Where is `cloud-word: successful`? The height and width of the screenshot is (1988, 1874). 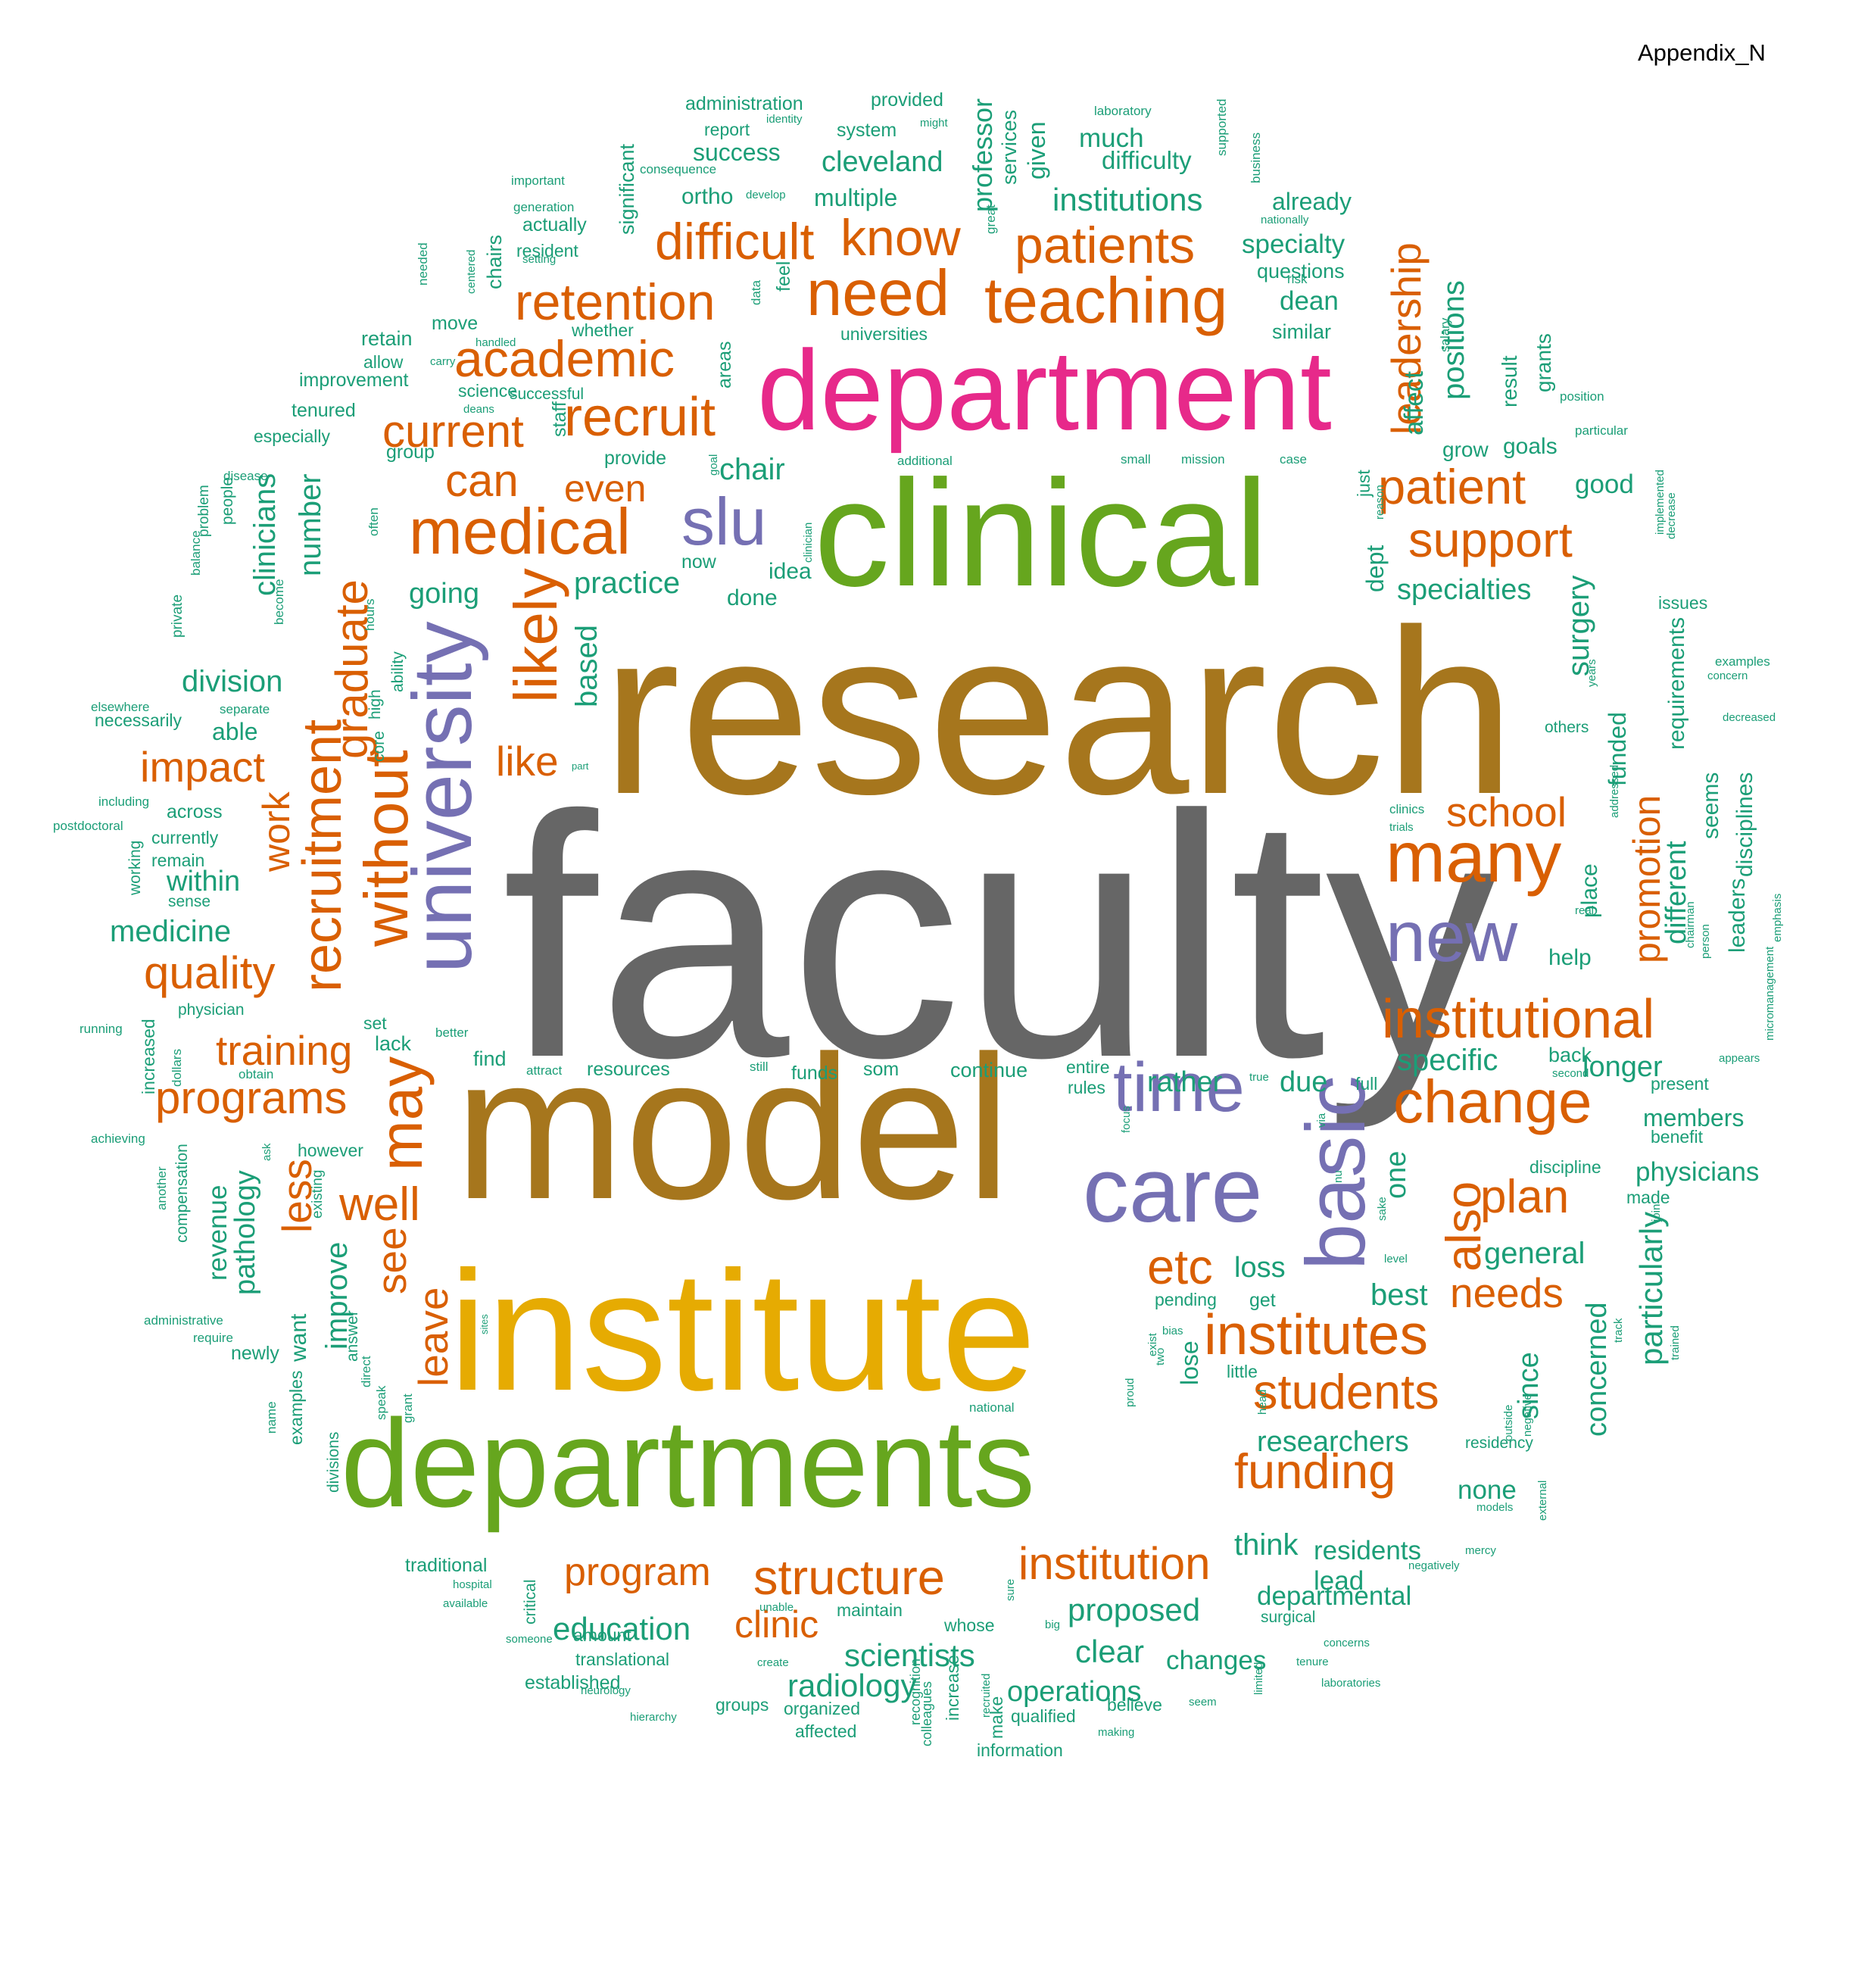 cloud-word: successful is located at coordinates (548, 394).